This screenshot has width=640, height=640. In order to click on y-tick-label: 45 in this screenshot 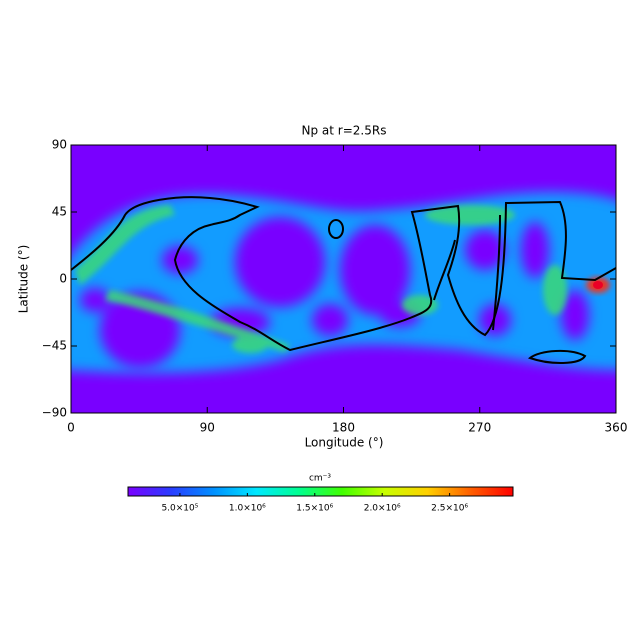, I will do `click(59, 212)`.